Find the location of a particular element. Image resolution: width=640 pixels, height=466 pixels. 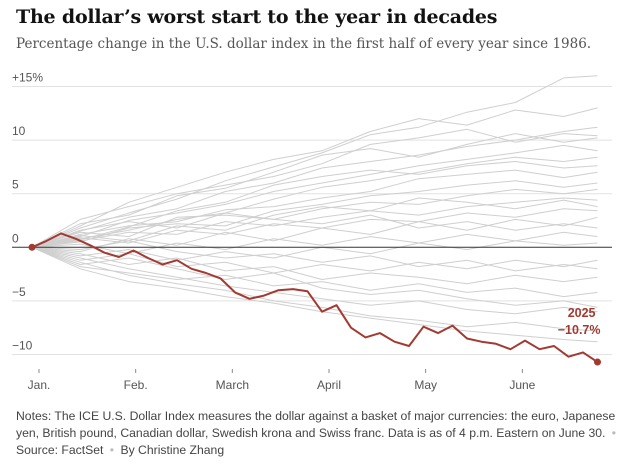

x-tick-label: June is located at coordinates (522, 385).